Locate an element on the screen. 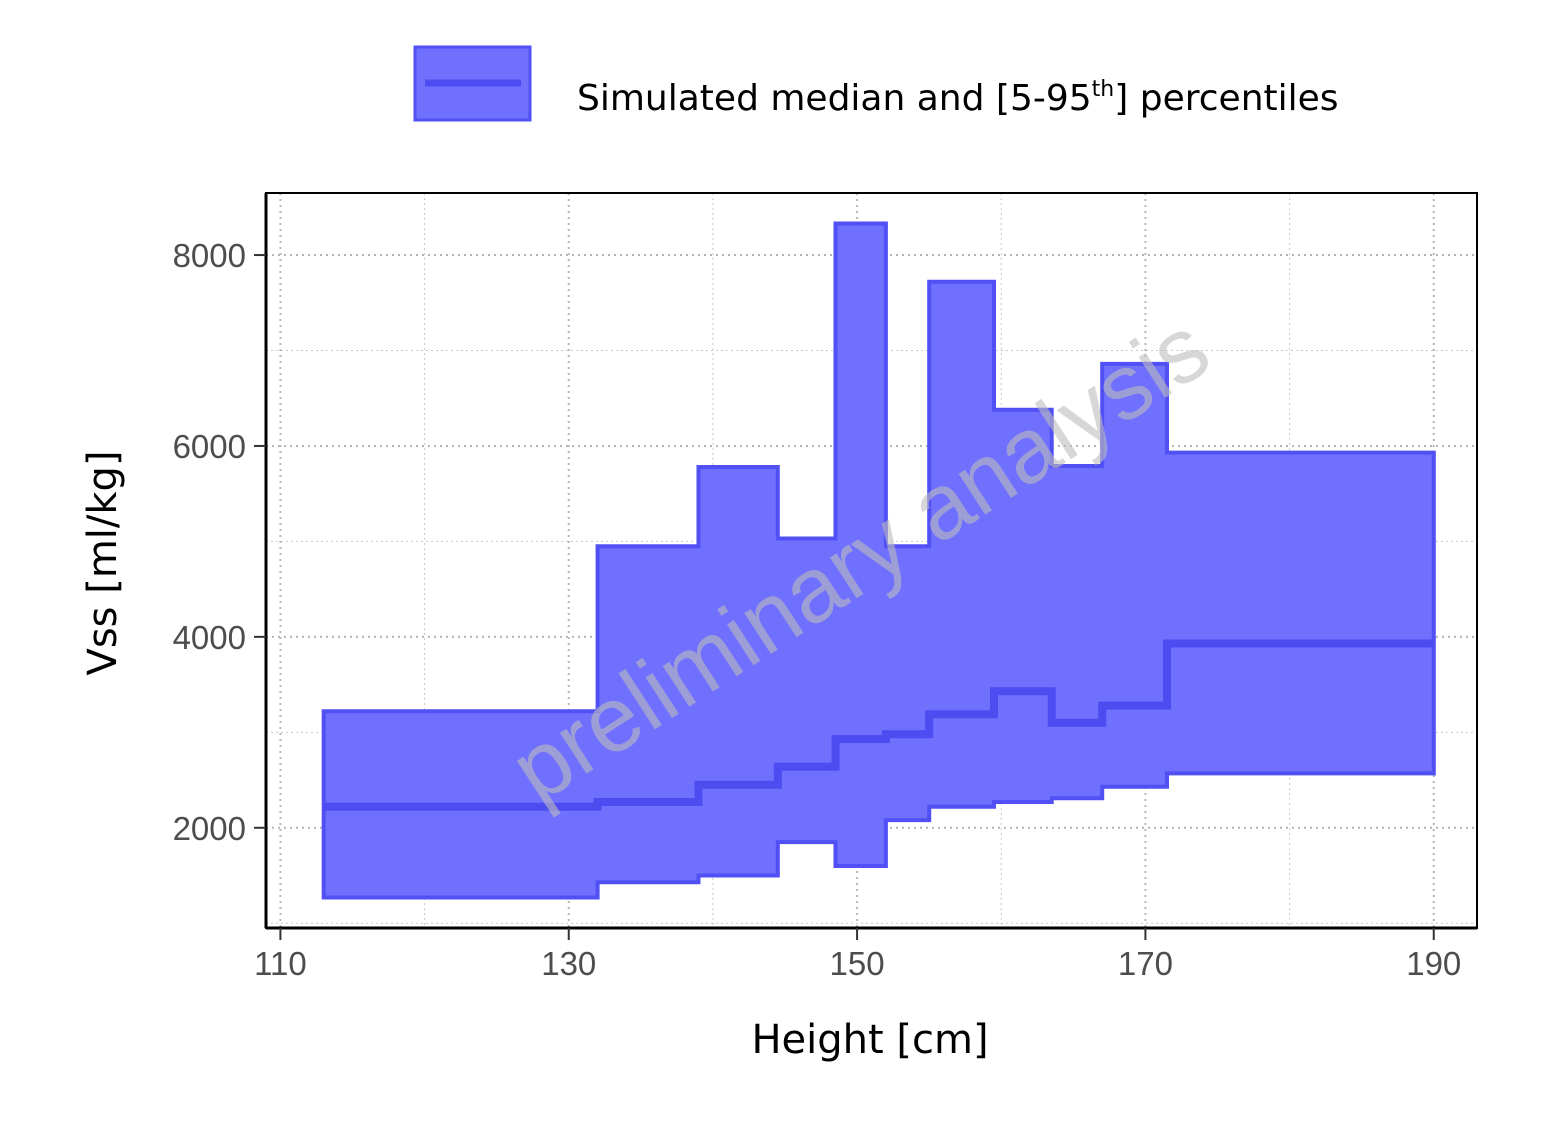  y-tick-label: 8000 is located at coordinates (209, 255).